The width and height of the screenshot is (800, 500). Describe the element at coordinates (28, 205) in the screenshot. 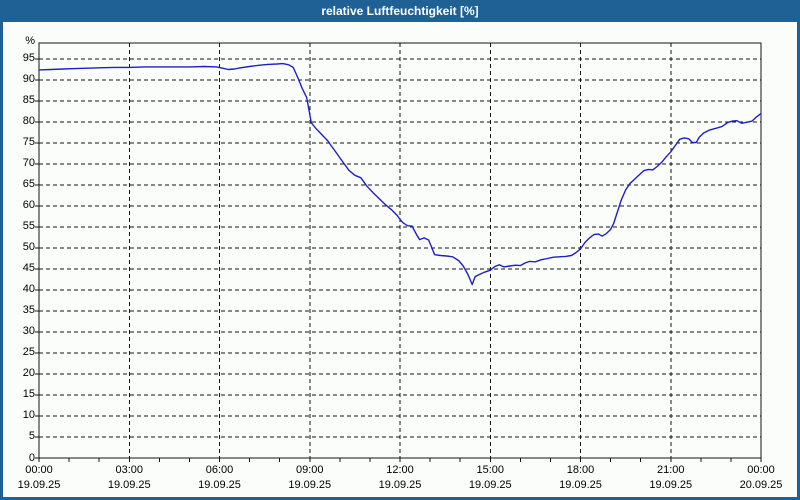

I see `y-tick-label-60: 60` at that location.